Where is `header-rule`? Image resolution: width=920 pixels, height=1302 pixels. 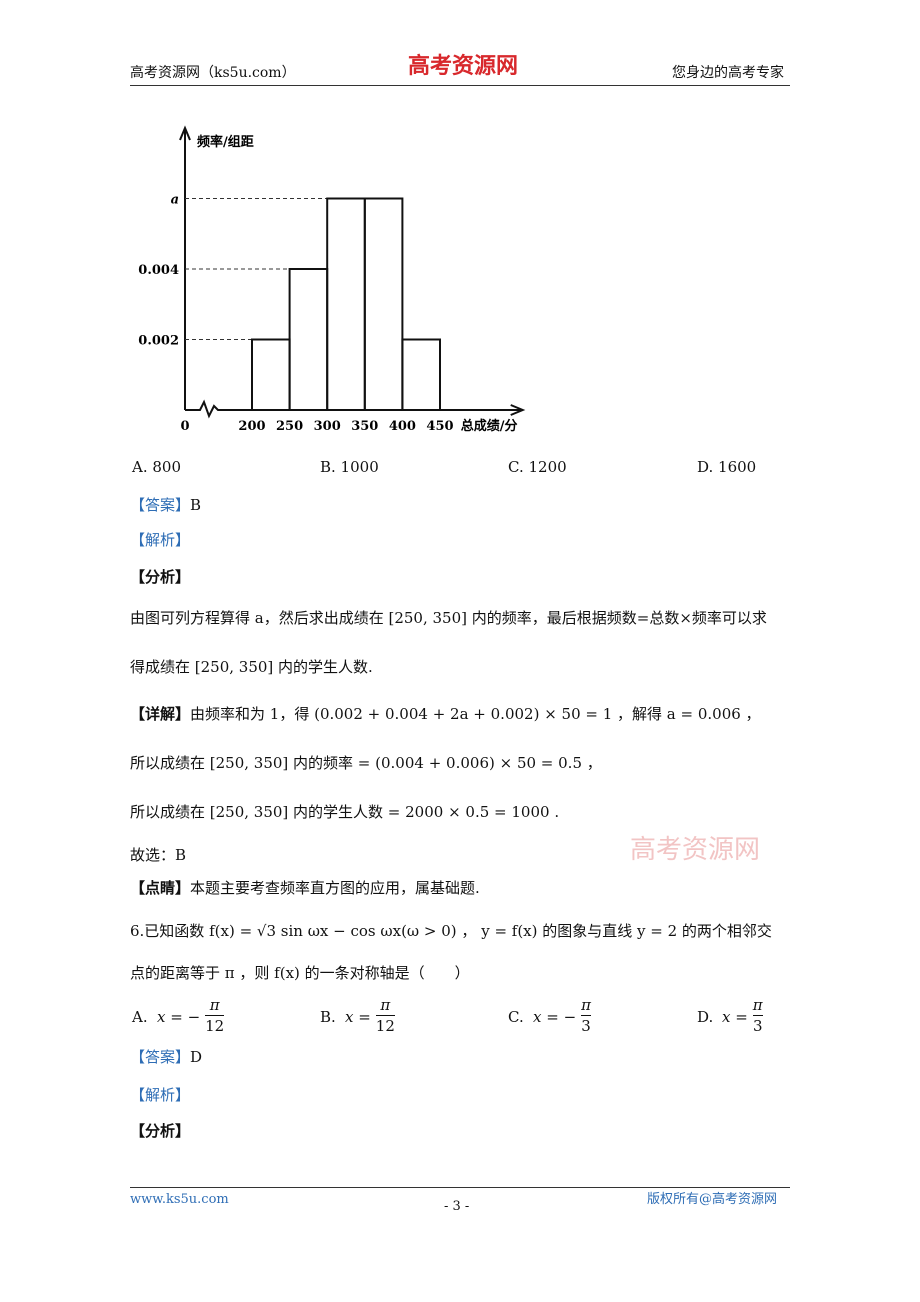
header-rule is located at coordinates (460, 85).